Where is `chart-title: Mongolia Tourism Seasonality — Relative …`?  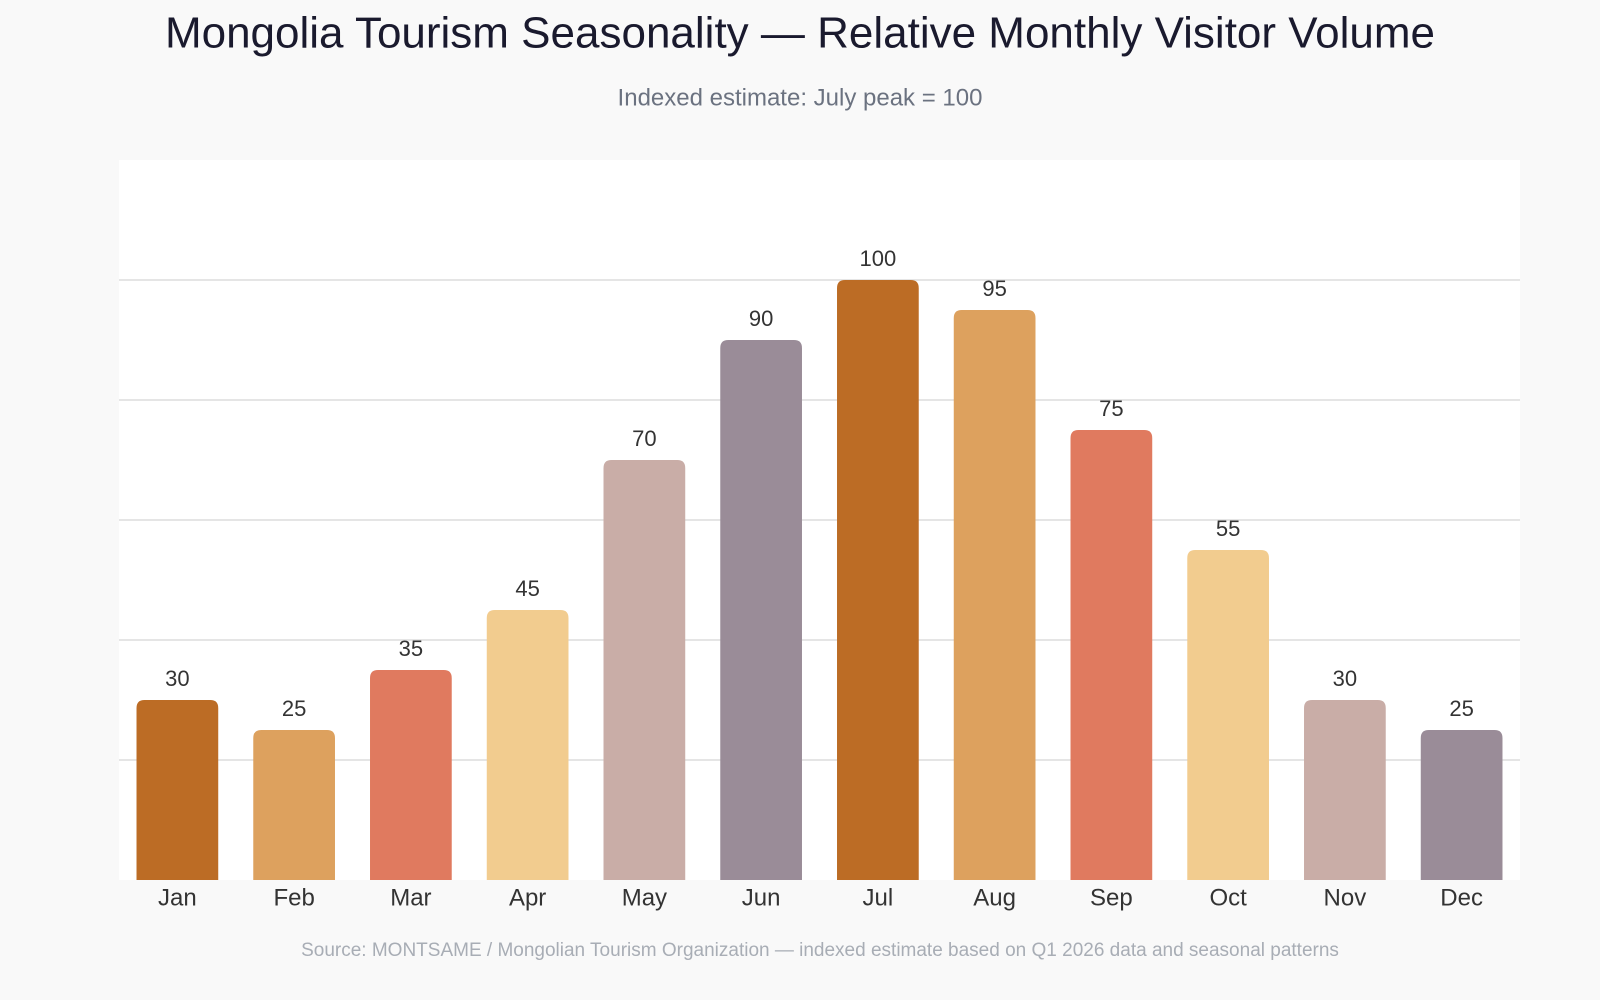 chart-title: Mongolia Tourism Seasonality — Relative … is located at coordinates (800, 33).